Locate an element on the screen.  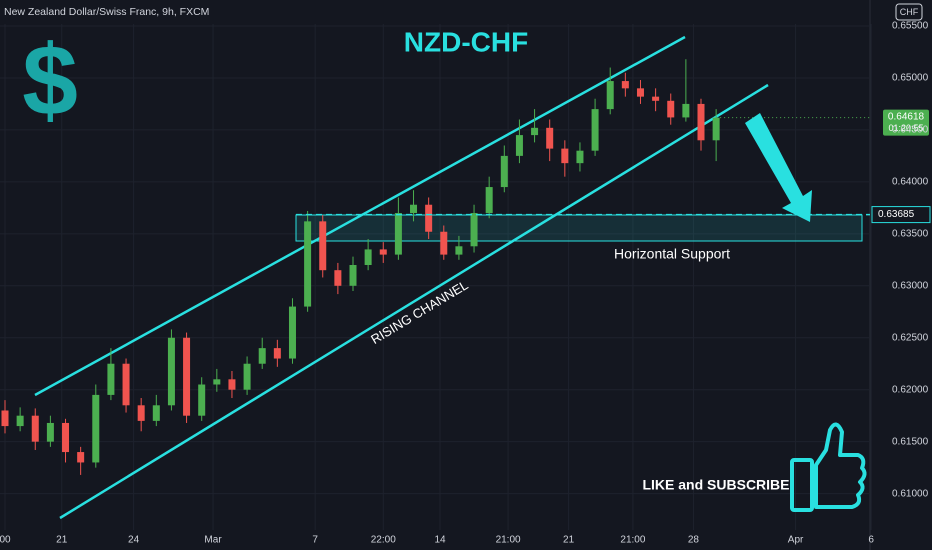
y-tick-label: 0.61500 is located at coordinates (910, 441).